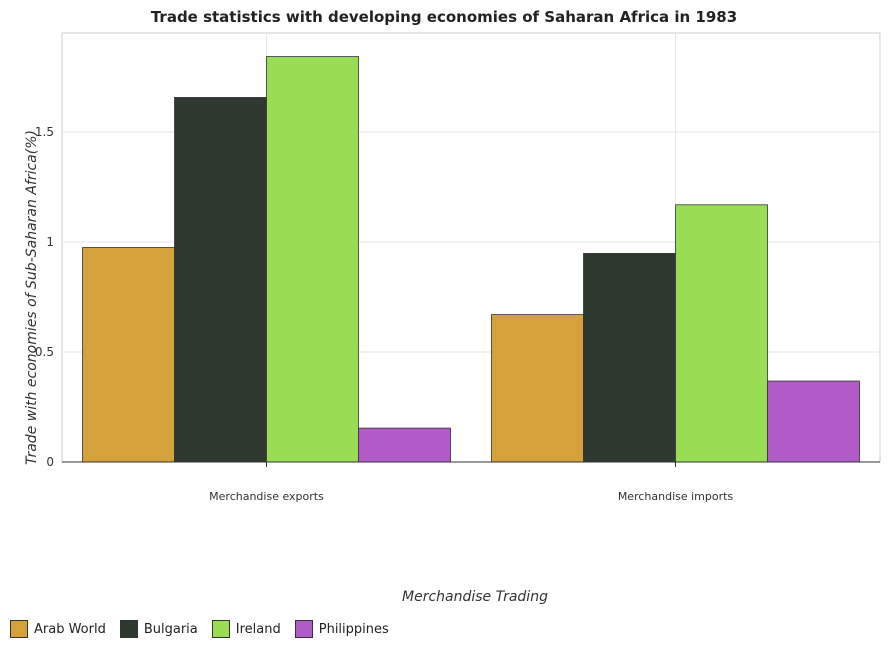  I want to click on x-axis-label: Merchandise Trading, so click(475, 597).